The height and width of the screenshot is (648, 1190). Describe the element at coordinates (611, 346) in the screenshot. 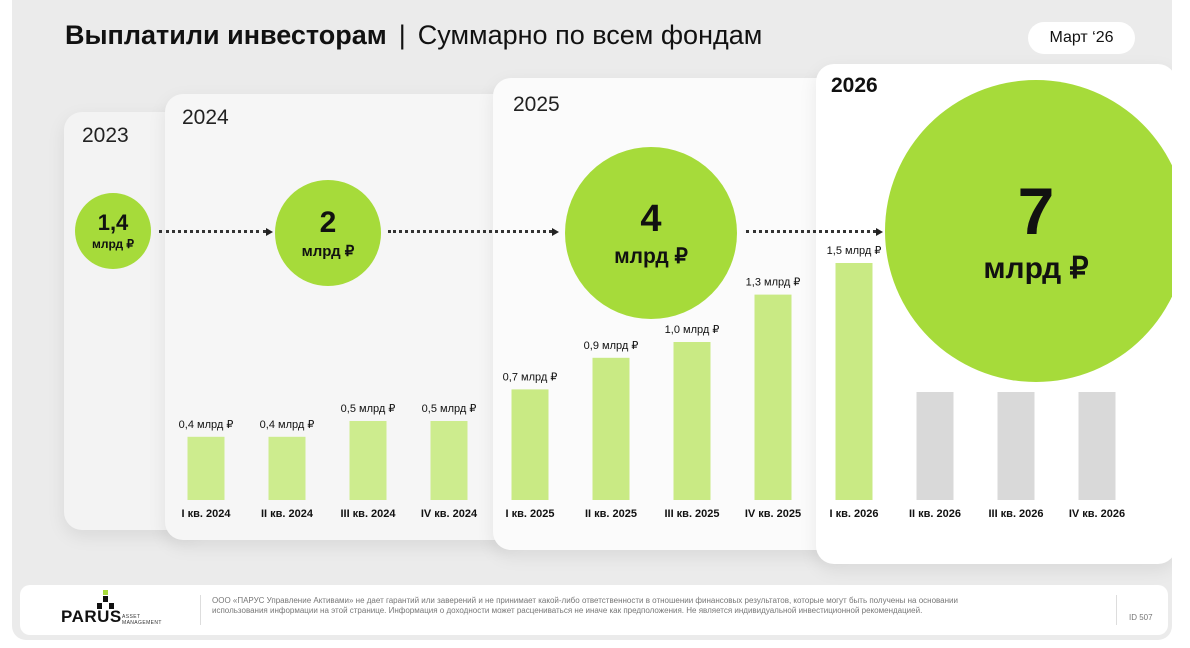

I see `bar-value-label-6: 0,9 млрд ₽` at that location.